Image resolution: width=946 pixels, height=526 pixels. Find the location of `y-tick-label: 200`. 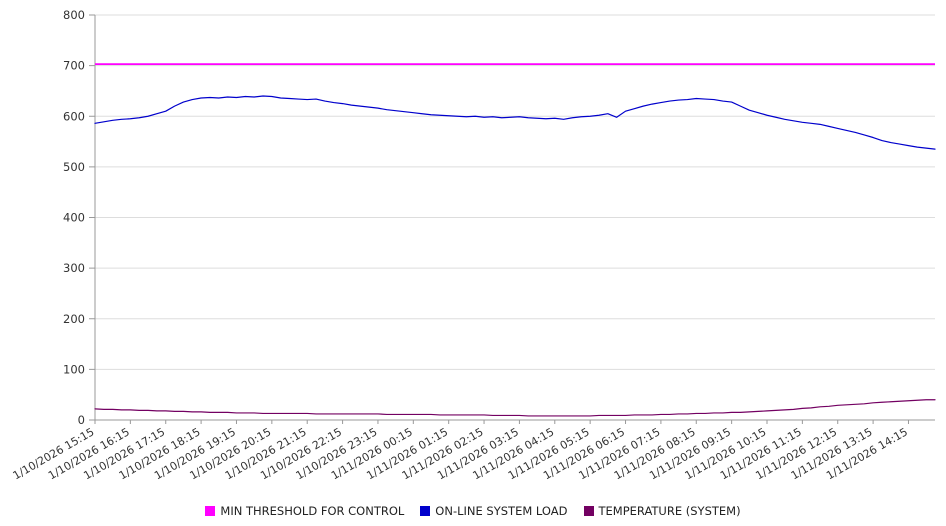

y-tick-label: 200 is located at coordinates (74, 319).